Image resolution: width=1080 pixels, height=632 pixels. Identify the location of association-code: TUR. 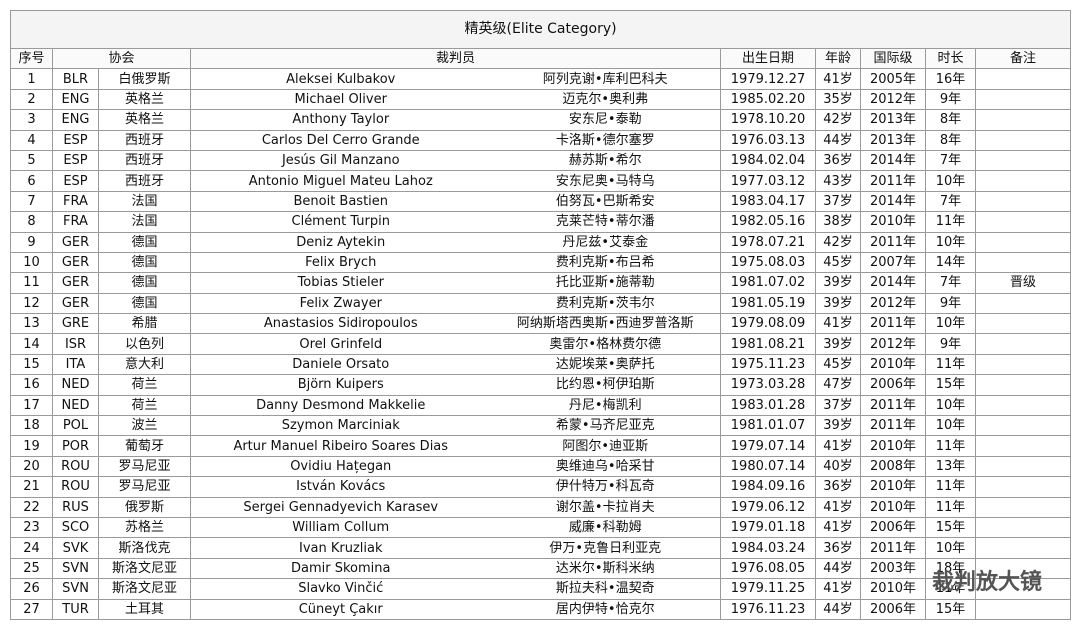
(75, 609).